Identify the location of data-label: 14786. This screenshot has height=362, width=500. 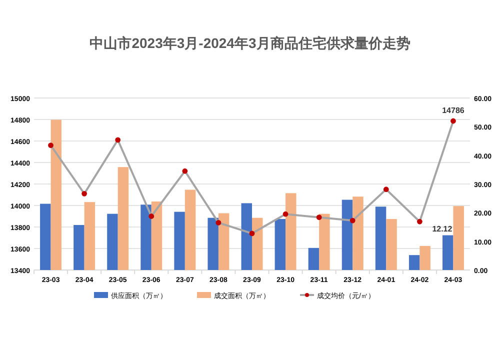
(453, 111).